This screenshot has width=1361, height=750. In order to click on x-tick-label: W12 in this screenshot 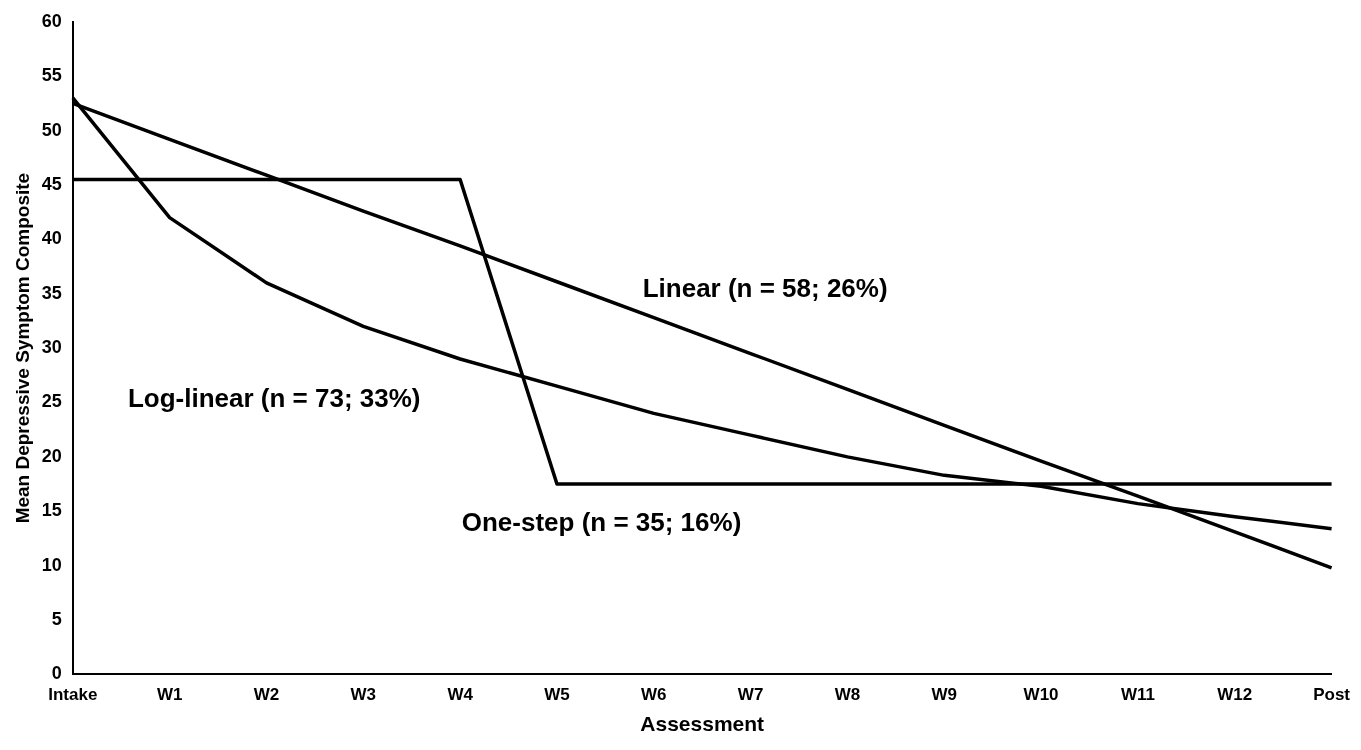, I will do `click(1235, 695)`.